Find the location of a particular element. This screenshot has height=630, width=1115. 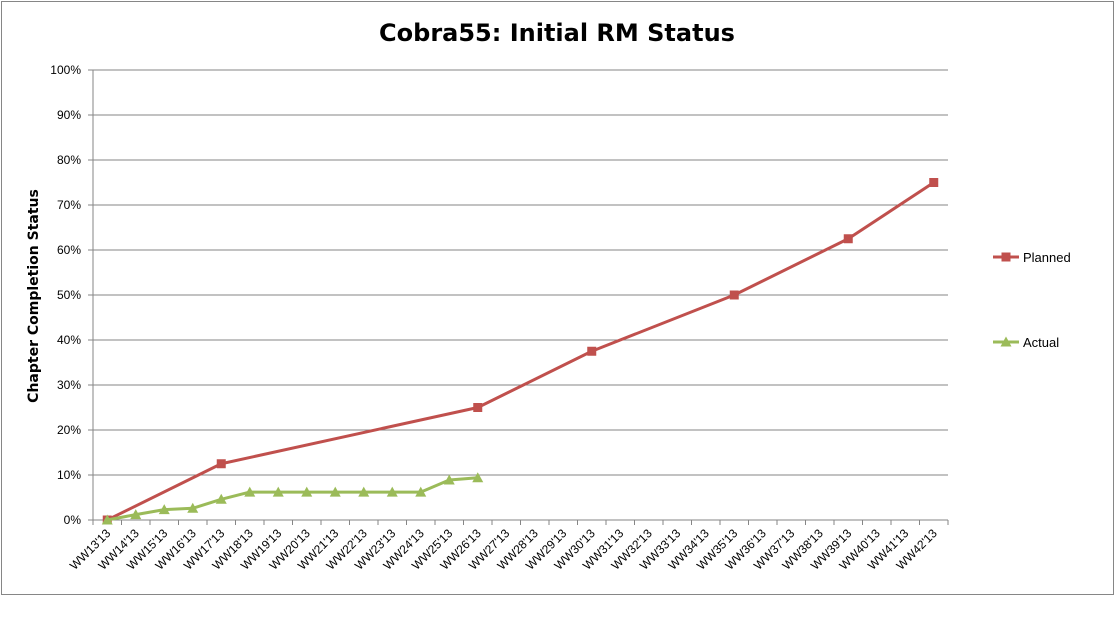

y-tick-label: 60% is located at coordinates (69, 250).